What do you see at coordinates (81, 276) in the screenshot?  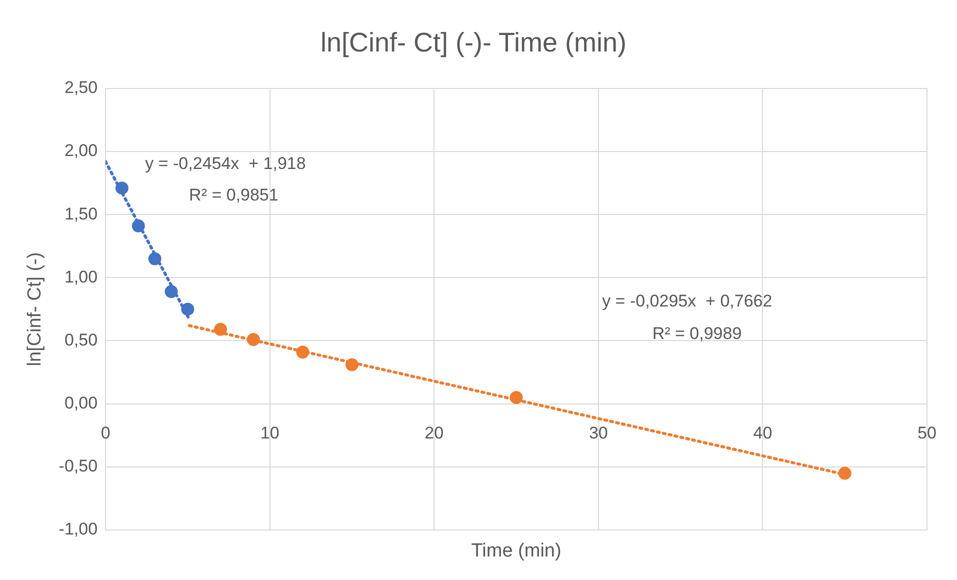 I see `y-tick-label: 1,00` at bounding box center [81, 276].